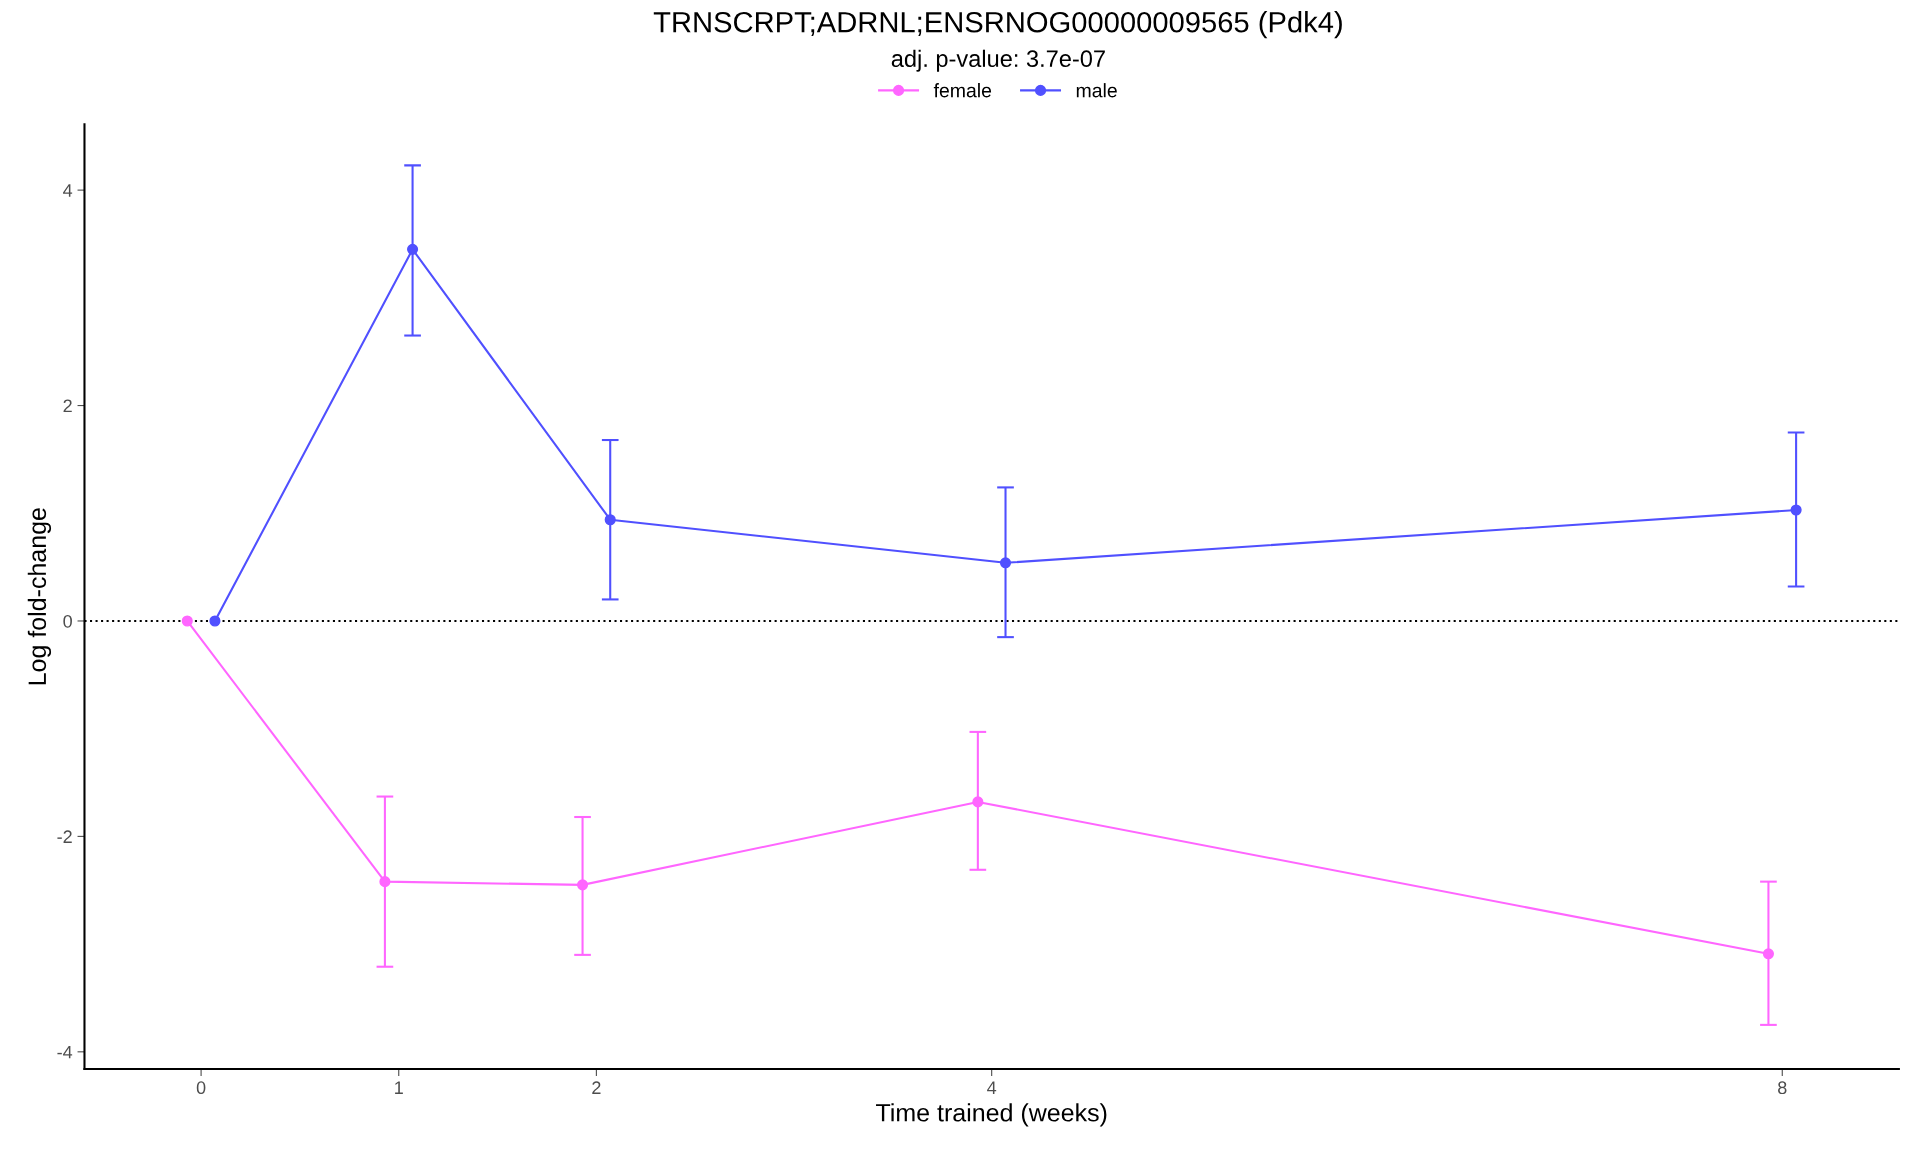 Image resolution: width=1920 pixels, height=1152 pixels. I want to click on y-tick-label: 2, so click(67, 406).